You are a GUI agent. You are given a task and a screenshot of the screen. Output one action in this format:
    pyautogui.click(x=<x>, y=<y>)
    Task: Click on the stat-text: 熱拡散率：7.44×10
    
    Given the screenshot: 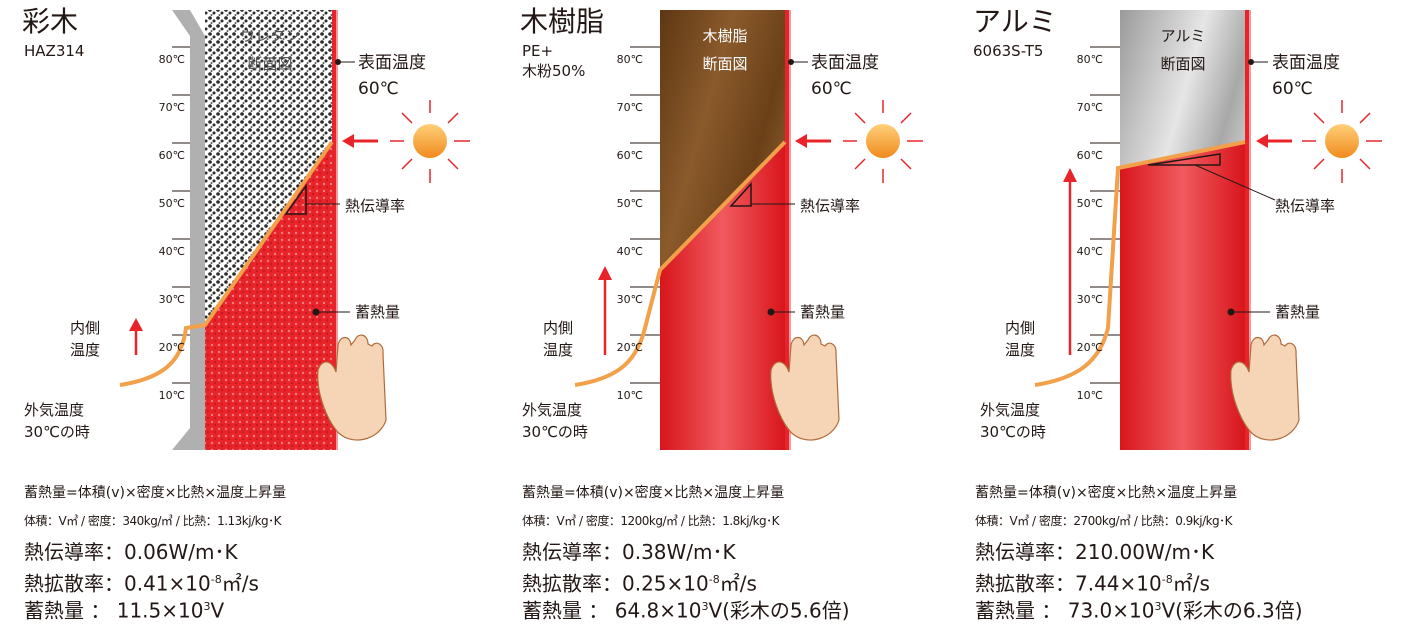 What is the action you would take?
    pyautogui.click(x=1068, y=583)
    